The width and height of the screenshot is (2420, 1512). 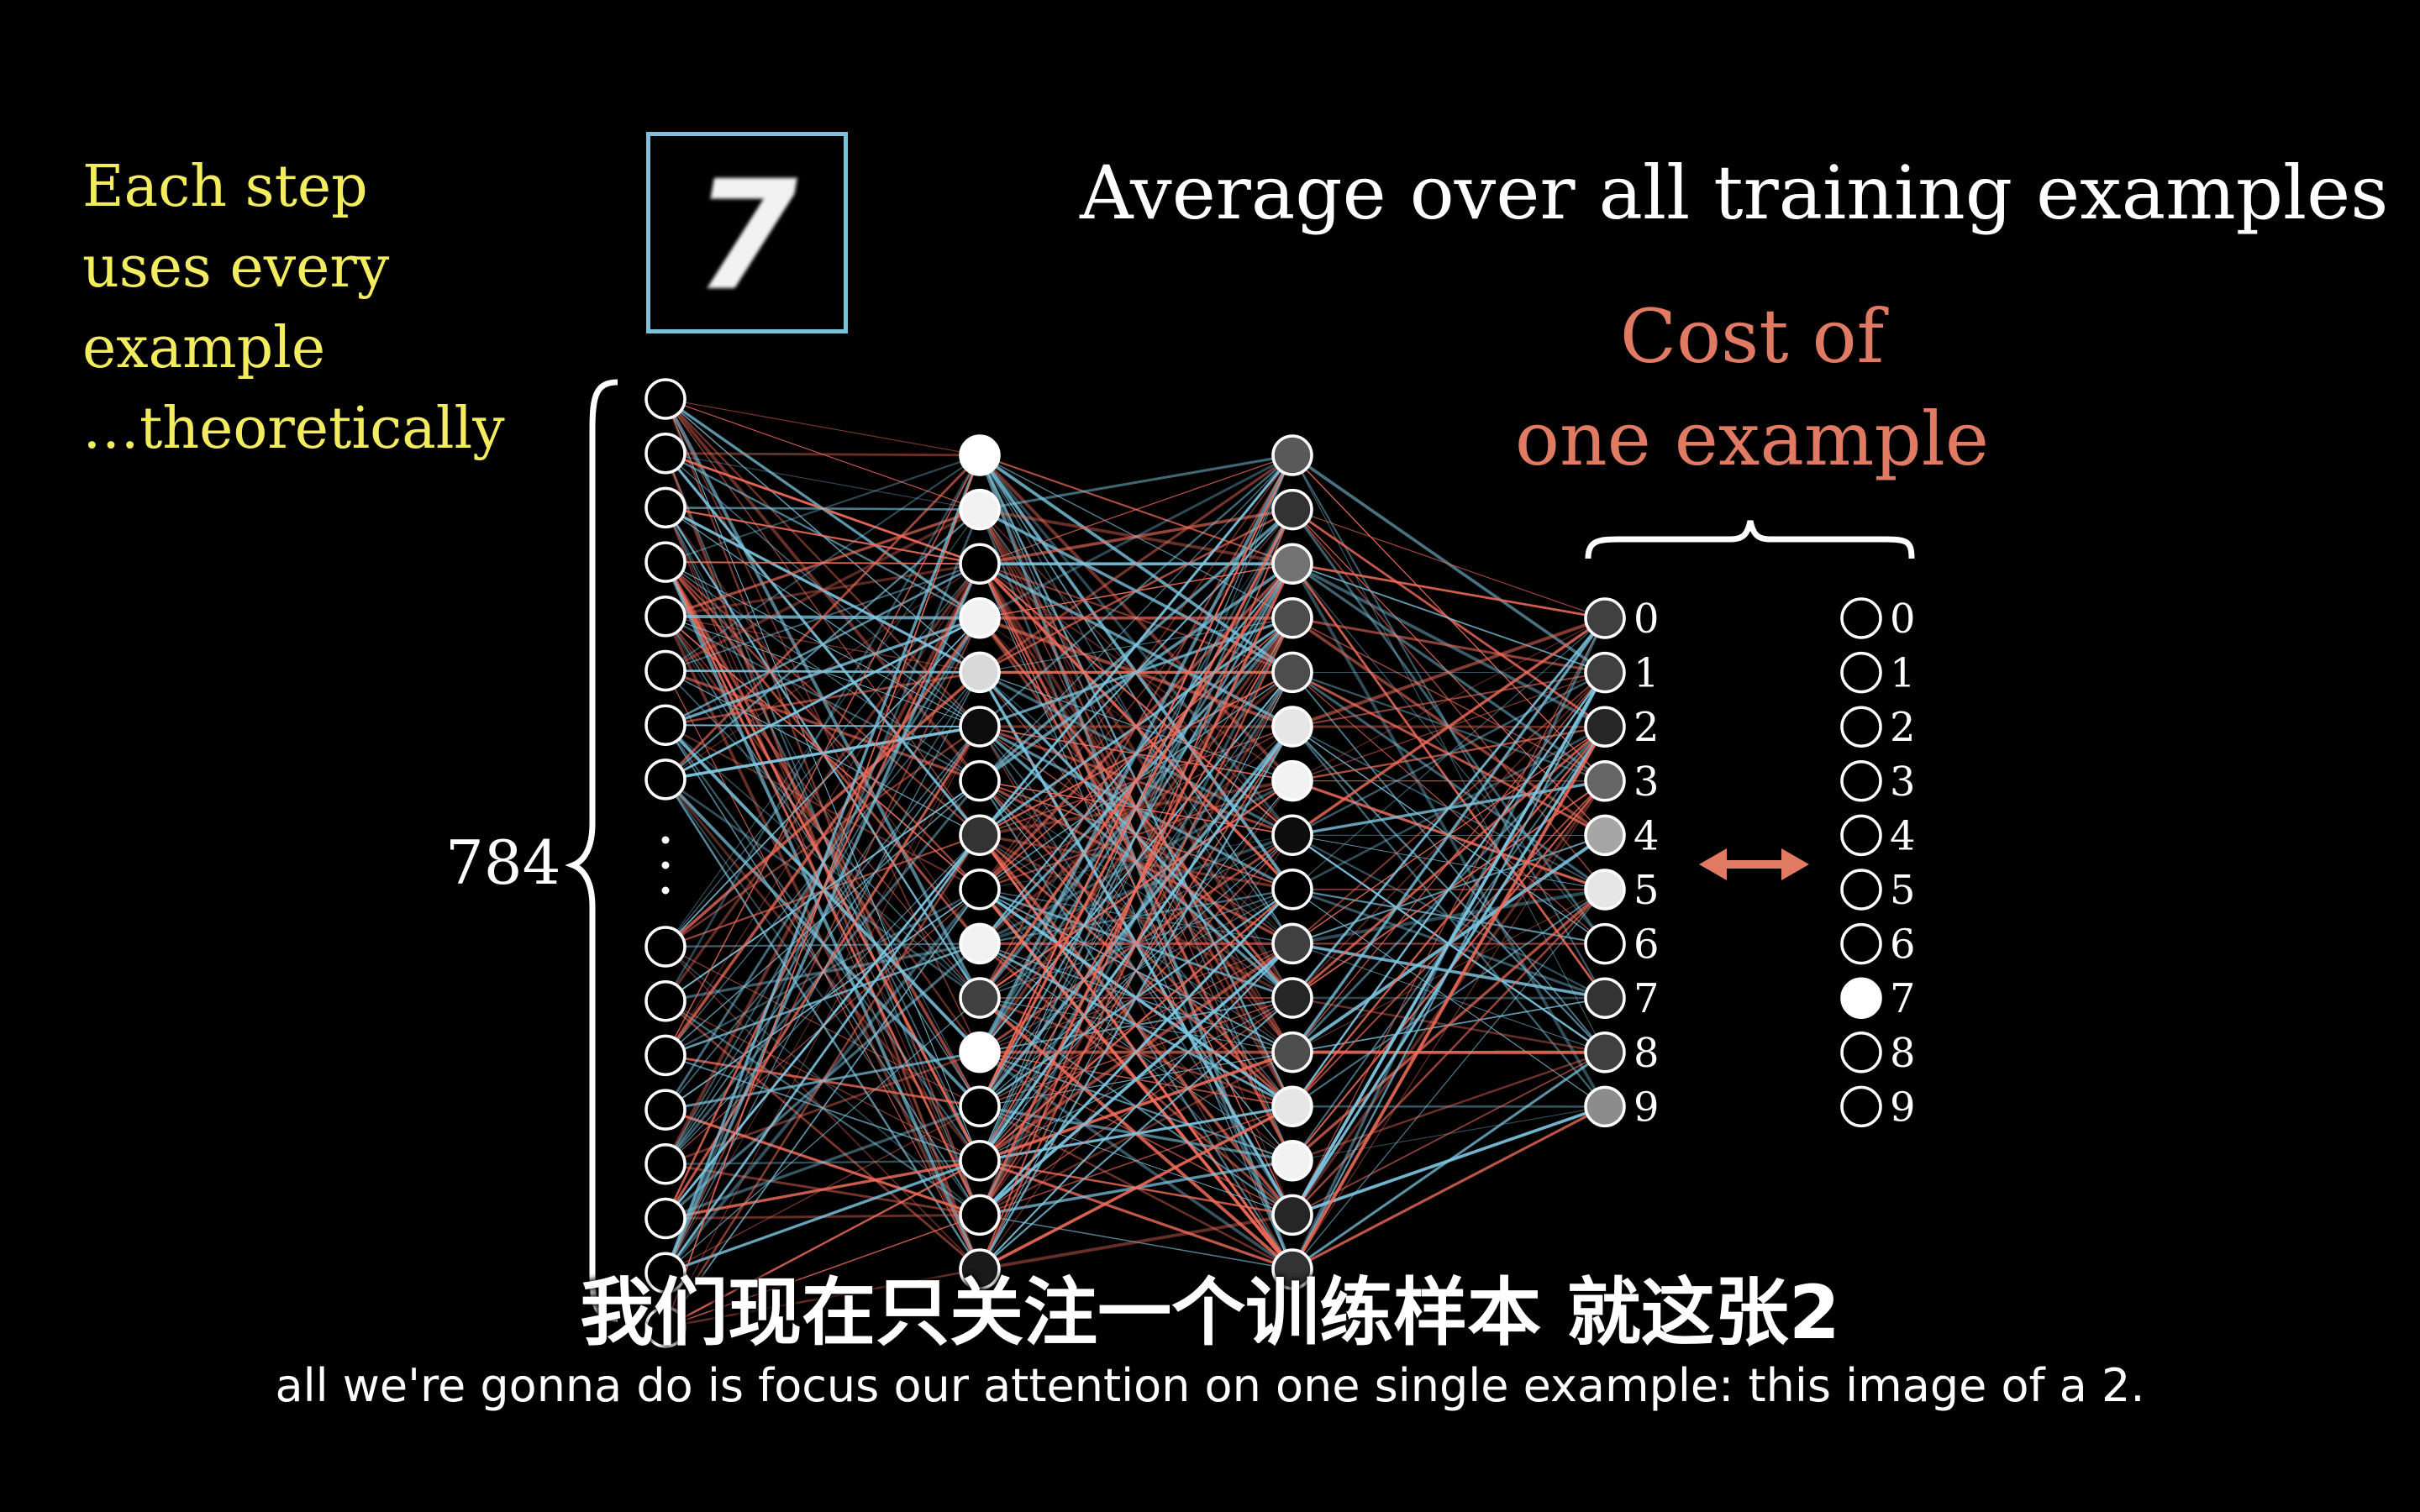 What do you see at coordinates (1647, 1107) in the screenshot?
I see `output-digit-label: 9` at bounding box center [1647, 1107].